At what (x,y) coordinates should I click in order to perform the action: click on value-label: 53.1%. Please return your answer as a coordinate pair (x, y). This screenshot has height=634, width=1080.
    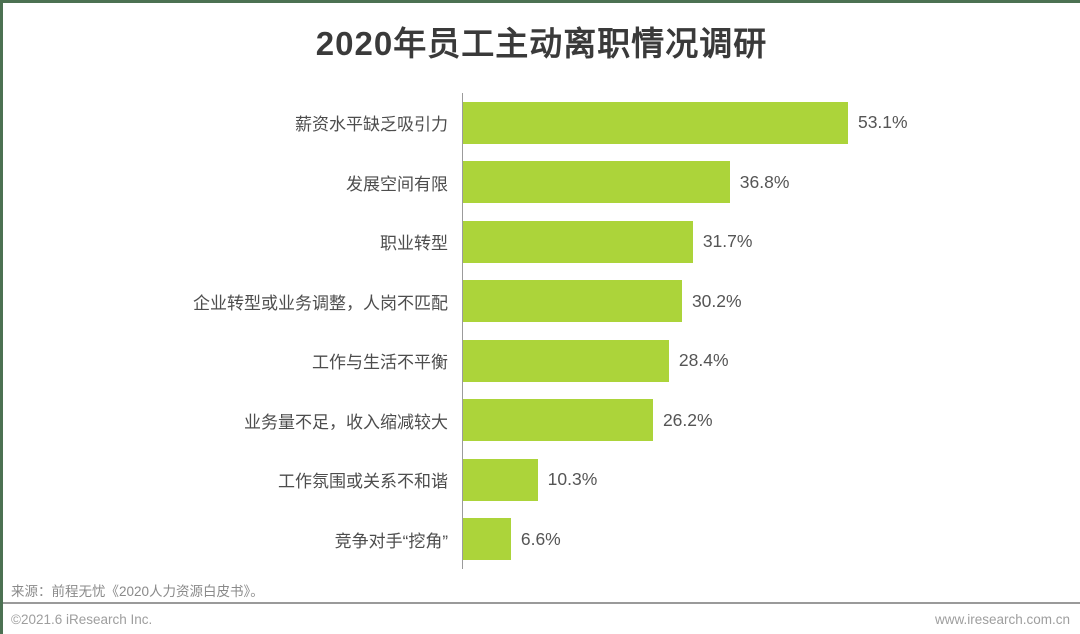
    Looking at the image, I should click on (882, 122).